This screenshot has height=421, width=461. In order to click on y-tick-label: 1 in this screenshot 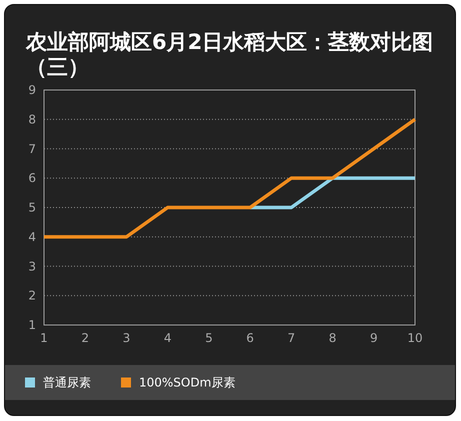, I will do `click(32, 325)`.